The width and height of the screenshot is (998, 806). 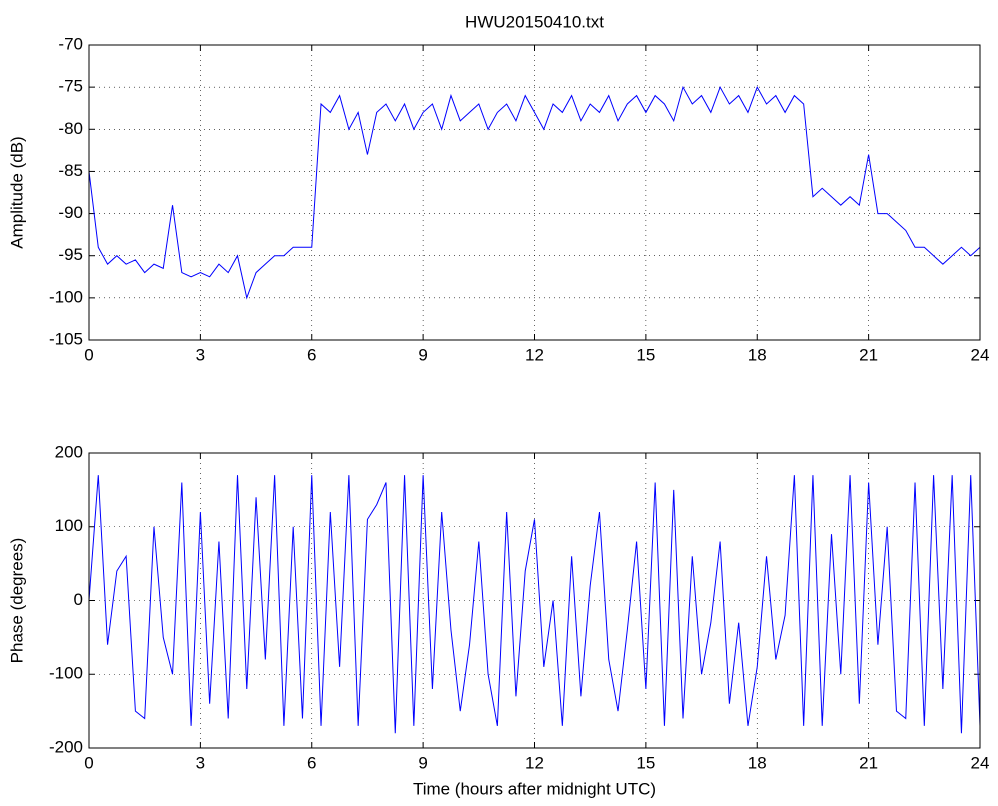 I want to click on y-tick-label: -80, so click(x=70, y=128).